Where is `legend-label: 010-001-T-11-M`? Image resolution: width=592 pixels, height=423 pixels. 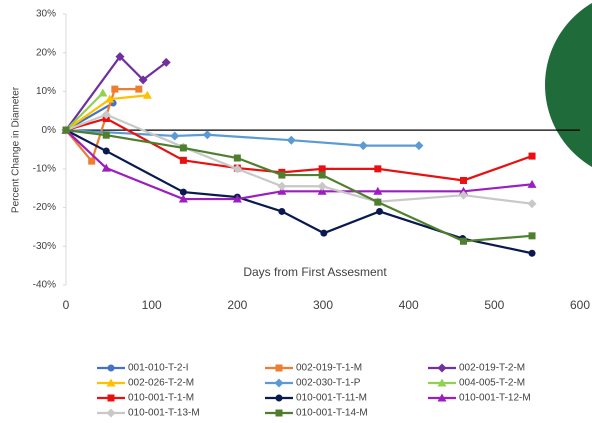
legend-label: 010-001-T-11-M is located at coordinates (331, 398).